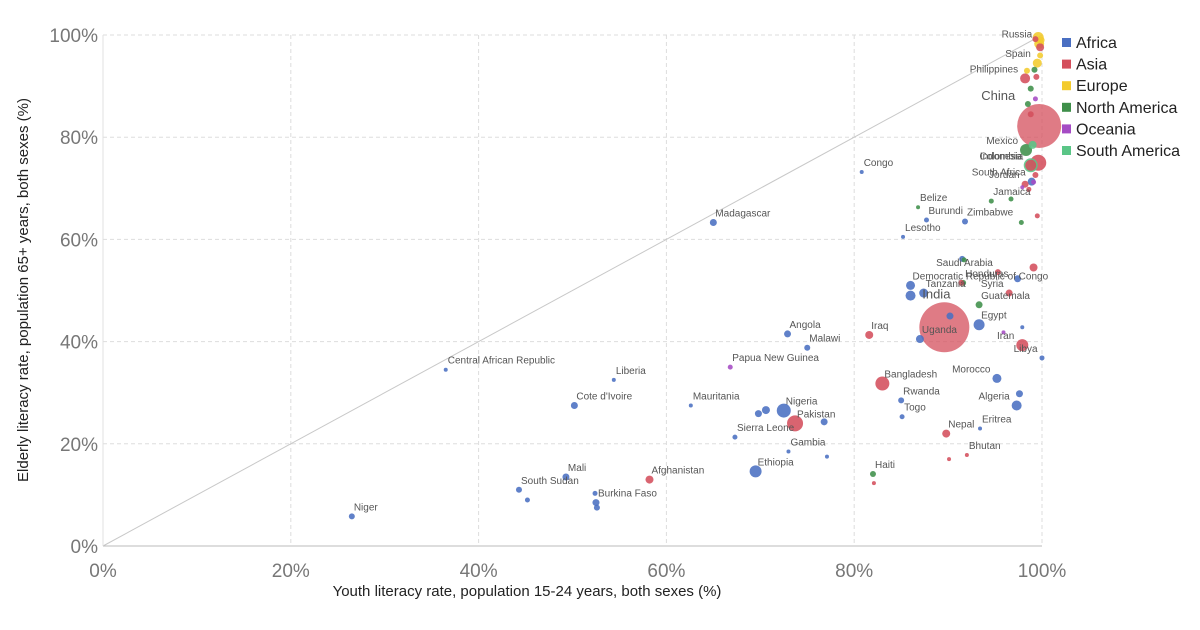 Image resolution: width=1200 pixels, height=630 pixels. What do you see at coordinates (1096, 43) in the screenshot?
I see `legend-label: Africa` at bounding box center [1096, 43].